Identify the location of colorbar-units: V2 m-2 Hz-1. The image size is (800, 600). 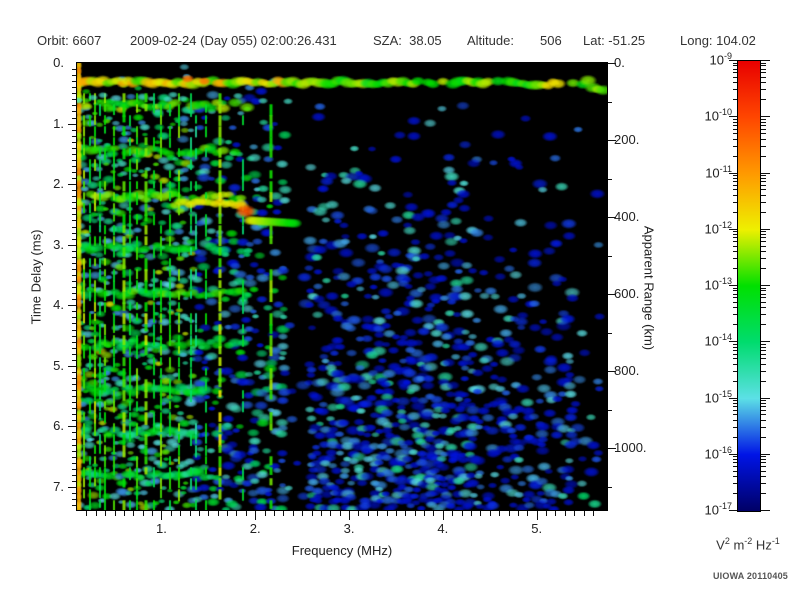
(748, 544).